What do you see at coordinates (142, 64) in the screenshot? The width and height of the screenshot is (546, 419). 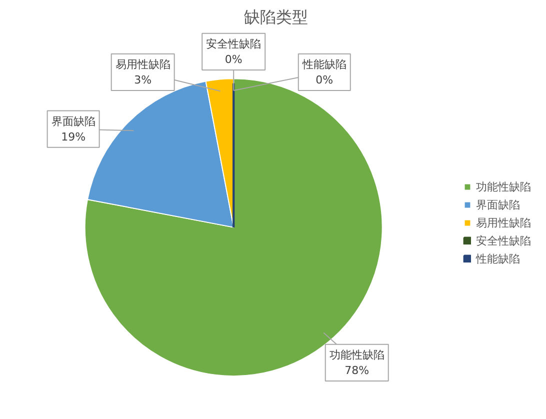 I see `slice-label: 易用性缺陷` at bounding box center [142, 64].